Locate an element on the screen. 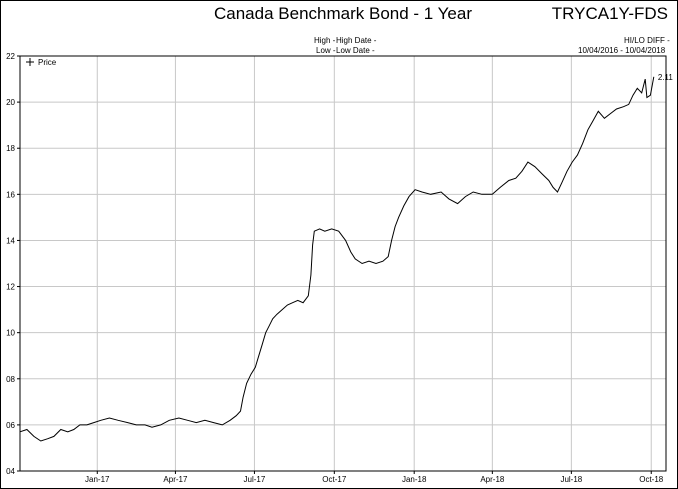  y-tick-label: 18 is located at coordinates (10, 148).